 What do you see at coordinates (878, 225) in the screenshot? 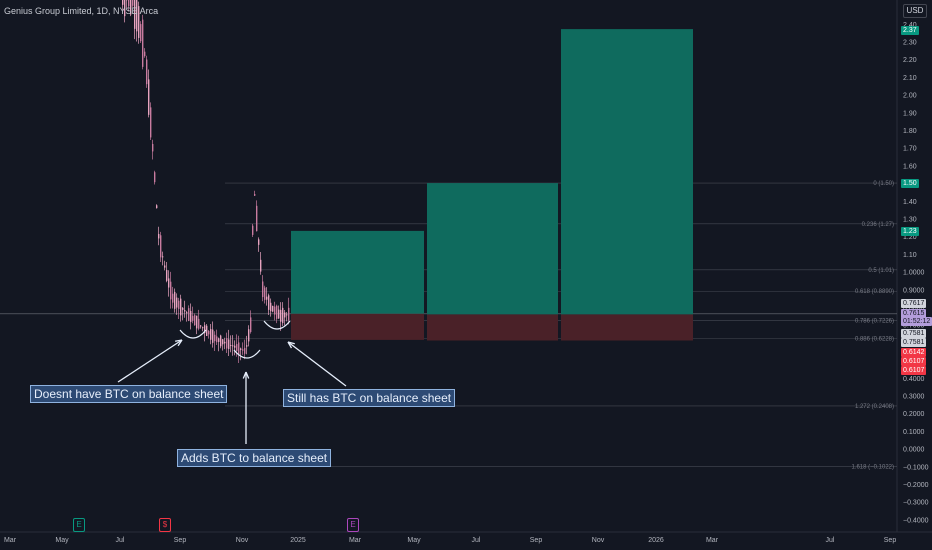
I see `fib-level-label: 0.236 (1.27)` at bounding box center [878, 225].